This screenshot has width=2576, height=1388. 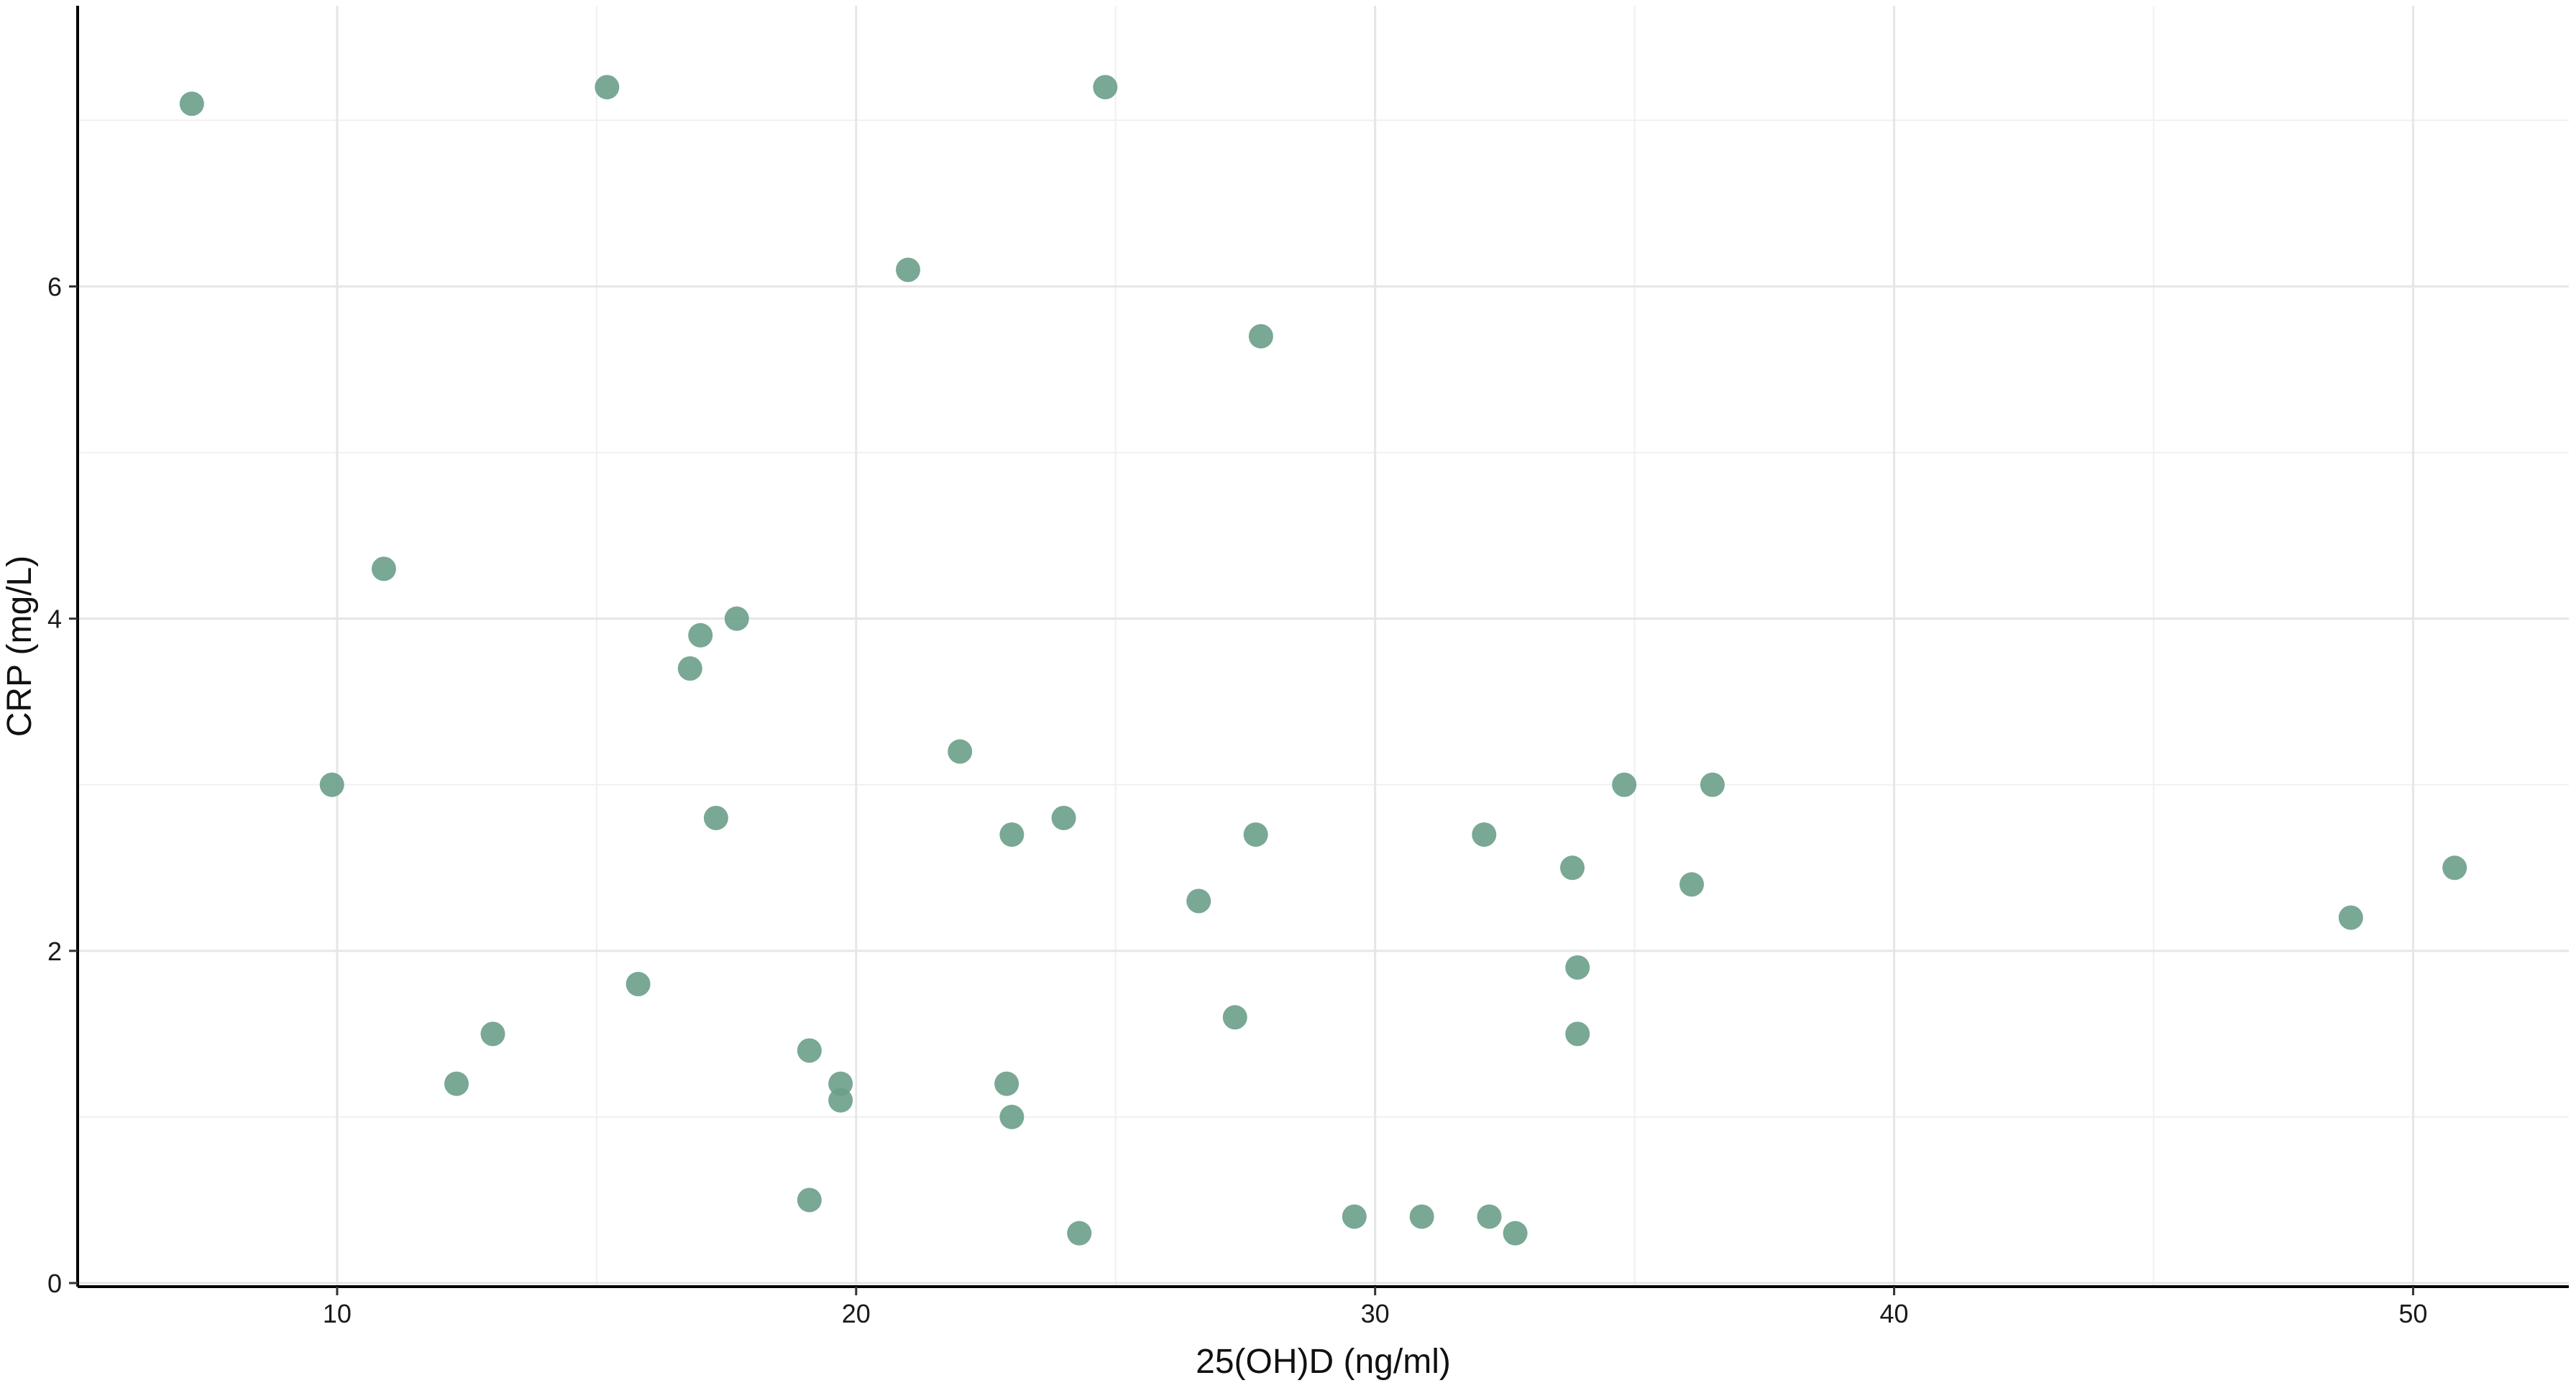 I want to click on y-axis-ticks: 0 2 4 6, so click(x=62, y=785).